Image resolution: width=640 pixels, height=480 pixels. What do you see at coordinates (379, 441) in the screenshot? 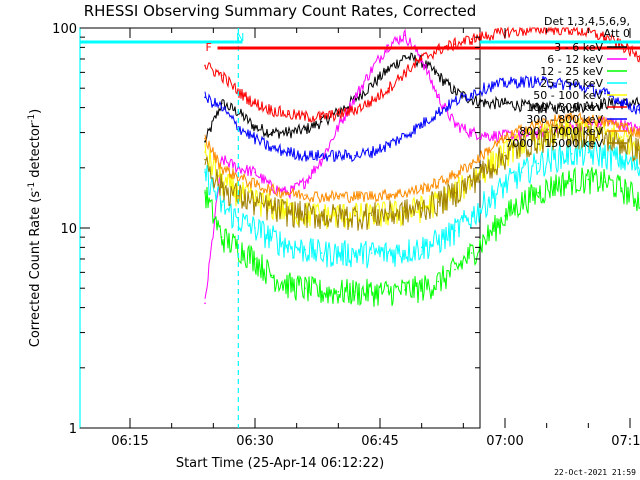
I see `x-tick-label: 06:45` at bounding box center [379, 441].